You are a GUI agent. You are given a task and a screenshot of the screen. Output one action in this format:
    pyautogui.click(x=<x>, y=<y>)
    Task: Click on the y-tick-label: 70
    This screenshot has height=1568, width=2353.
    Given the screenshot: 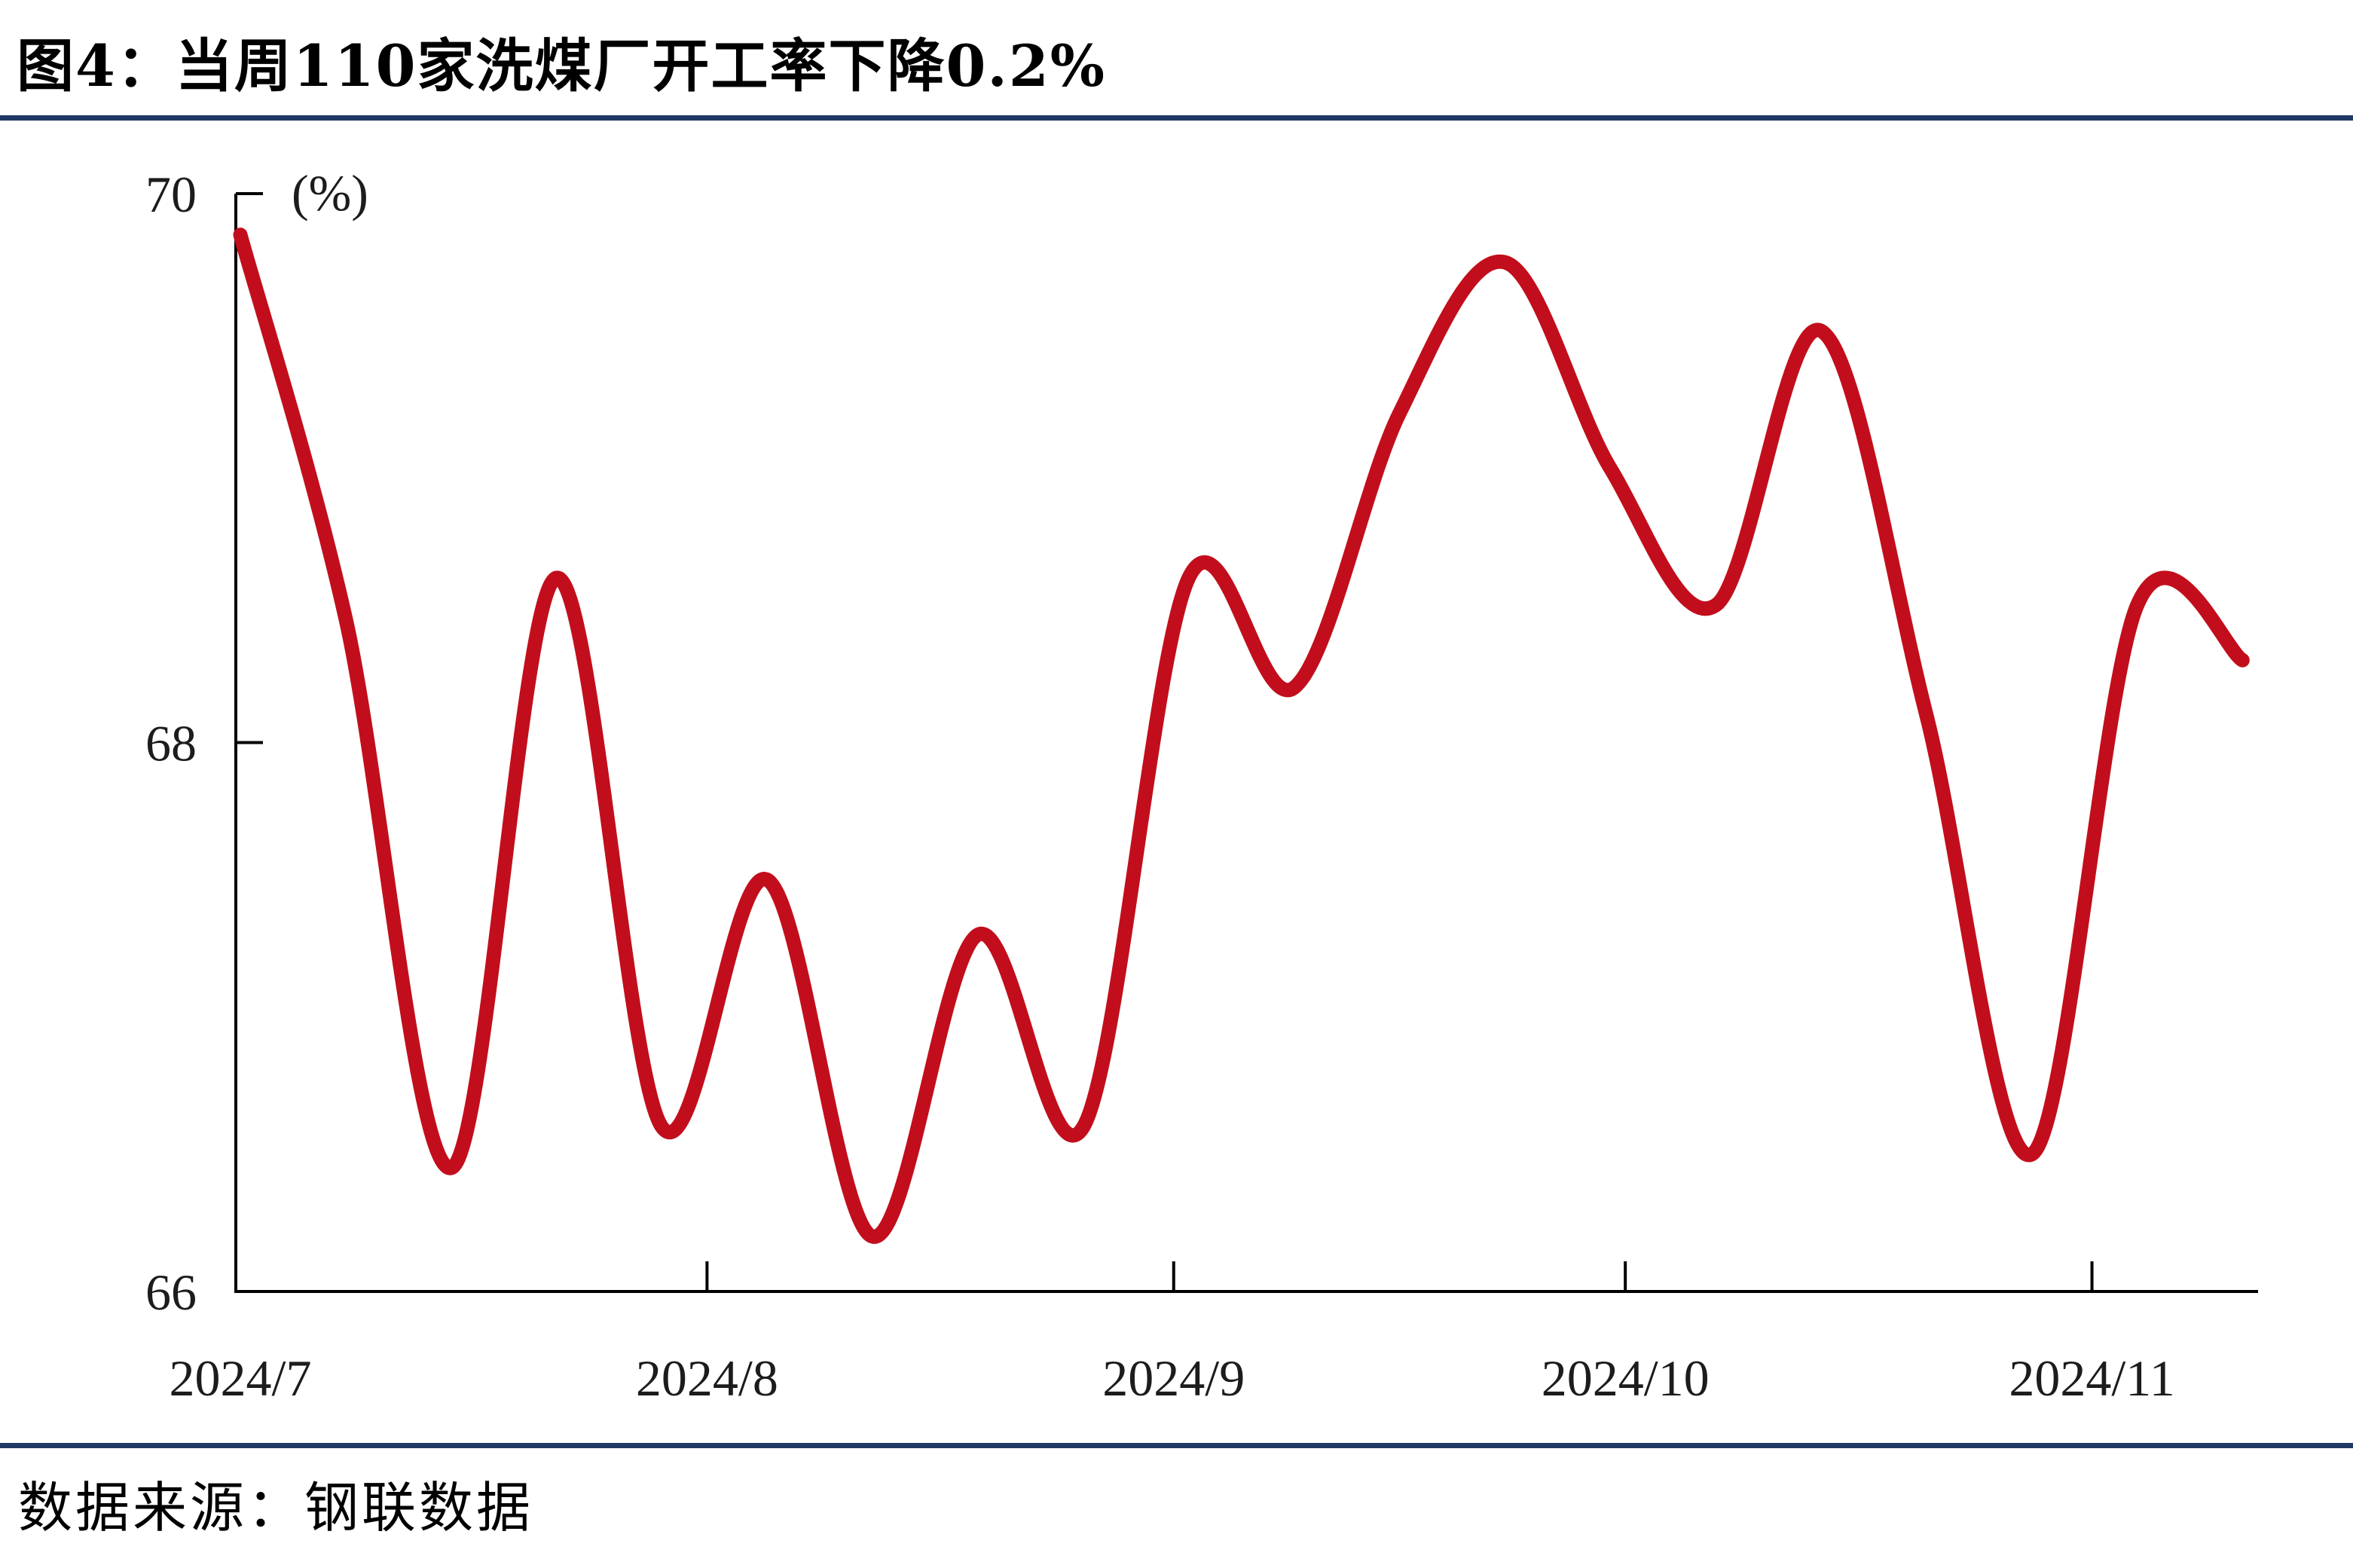 What is the action you would take?
    pyautogui.click(x=171, y=194)
    